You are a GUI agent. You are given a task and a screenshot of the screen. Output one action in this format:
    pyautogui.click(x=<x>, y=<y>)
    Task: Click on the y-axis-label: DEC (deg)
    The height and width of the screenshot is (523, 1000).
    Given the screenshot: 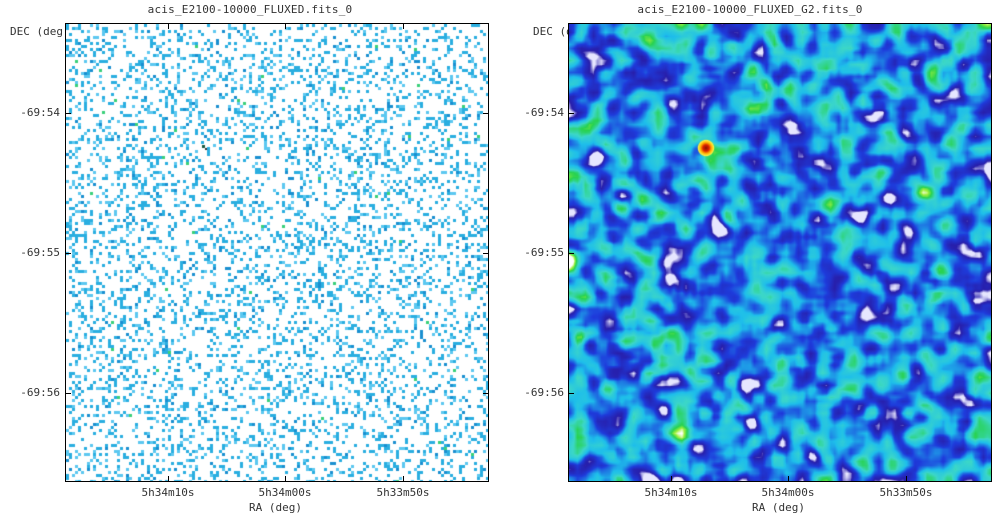 What is the action you would take?
    pyautogui.click(x=40, y=31)
    